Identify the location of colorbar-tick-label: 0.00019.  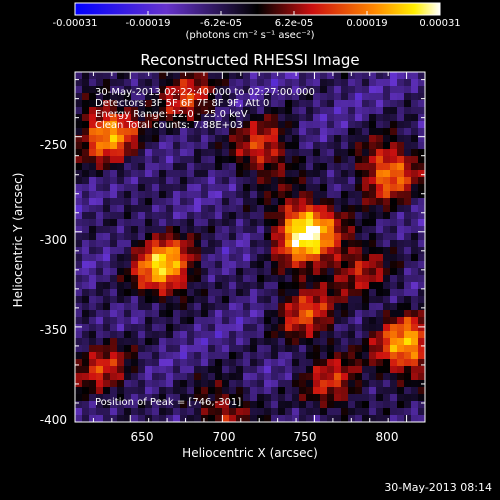
(367, 23).